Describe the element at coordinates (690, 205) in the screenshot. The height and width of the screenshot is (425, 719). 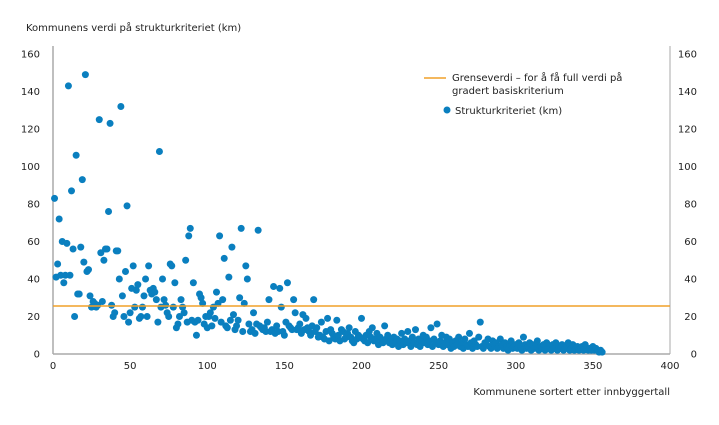
I see `y-tick-label-right: 80` at that location.